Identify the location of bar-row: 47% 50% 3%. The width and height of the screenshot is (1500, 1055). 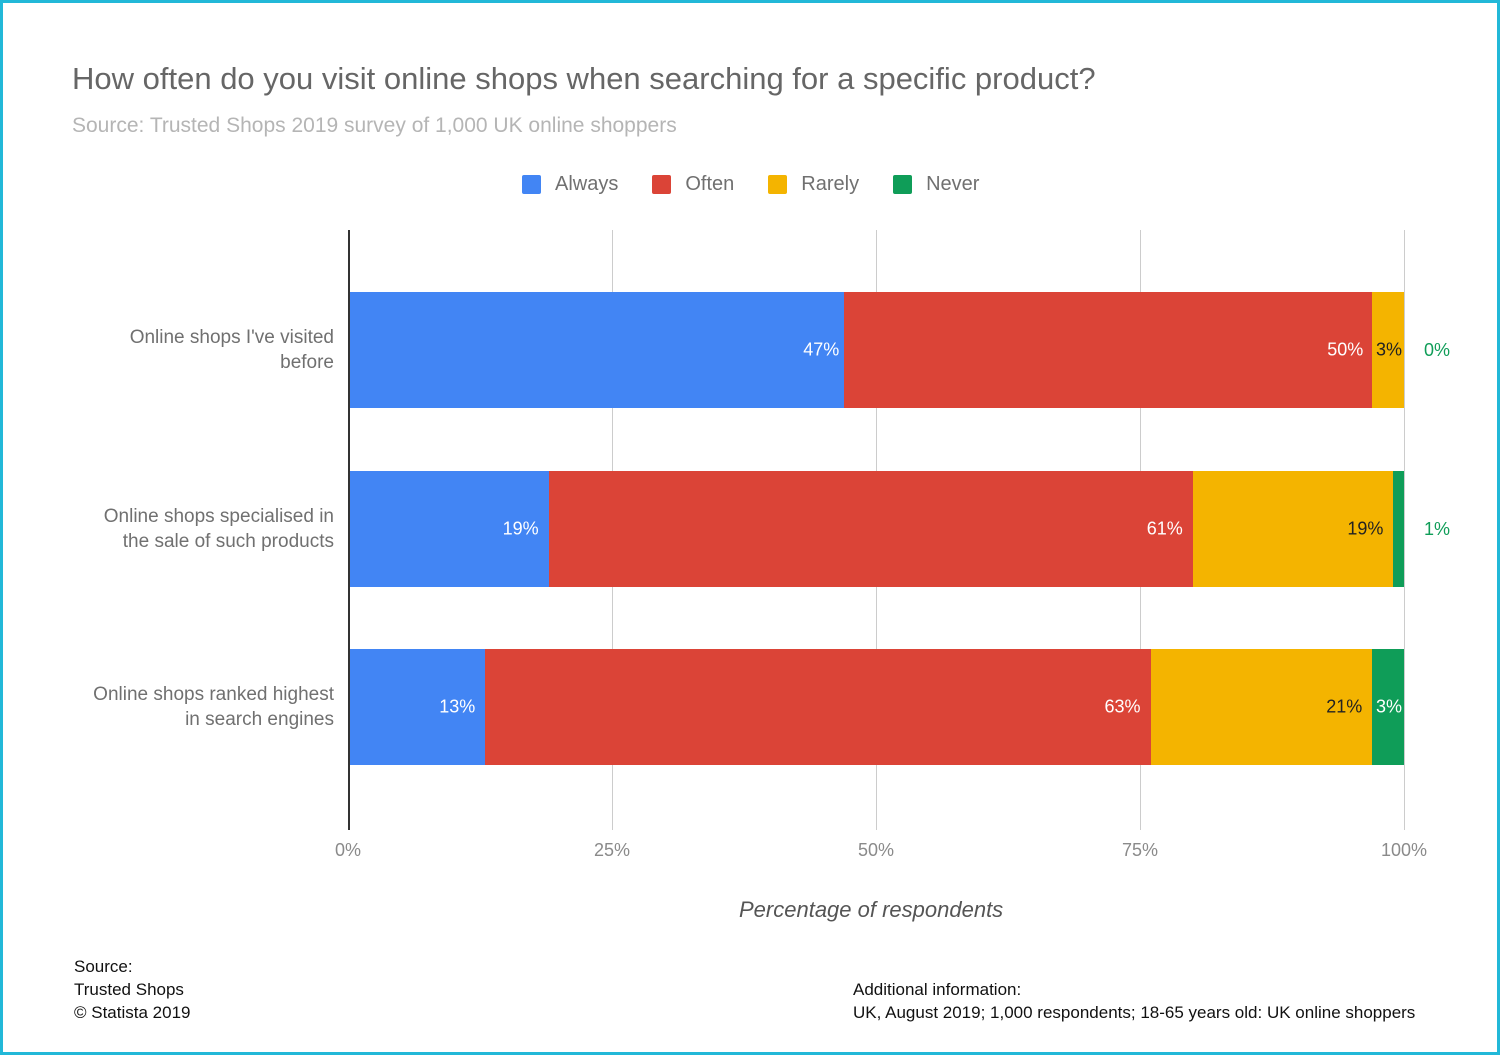
(876, 350).